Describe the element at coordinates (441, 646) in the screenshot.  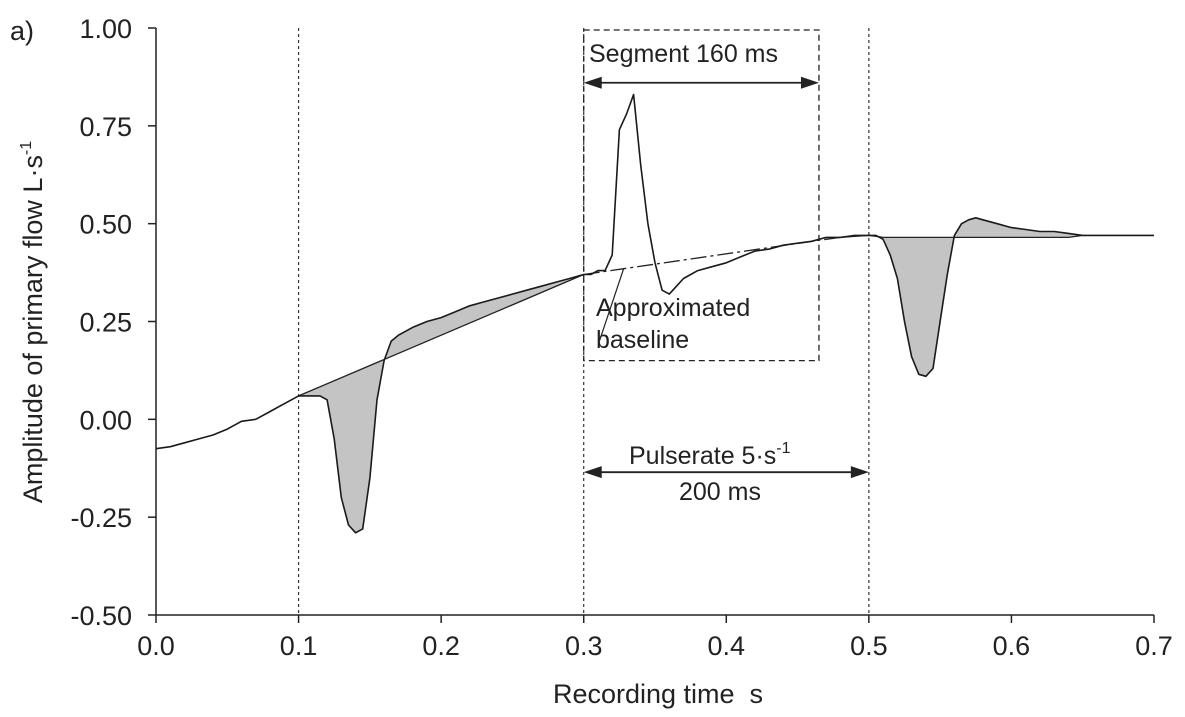
I see `x-tick-label-2: 0.2` at that location.